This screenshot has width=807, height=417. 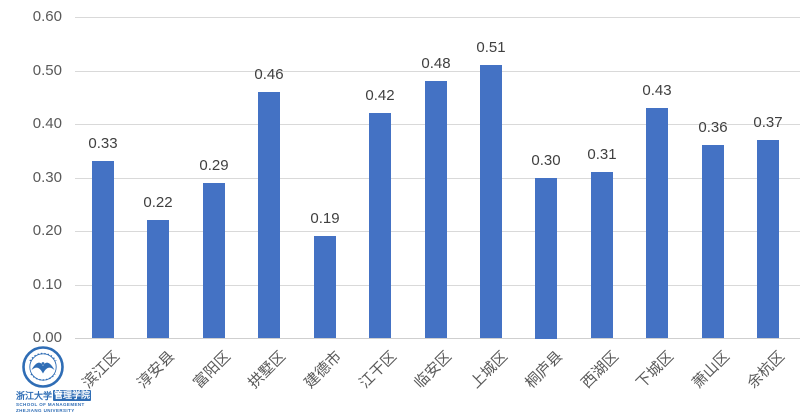 I want to click on bar-value-label: 0.31, so click(x=602, y=154).